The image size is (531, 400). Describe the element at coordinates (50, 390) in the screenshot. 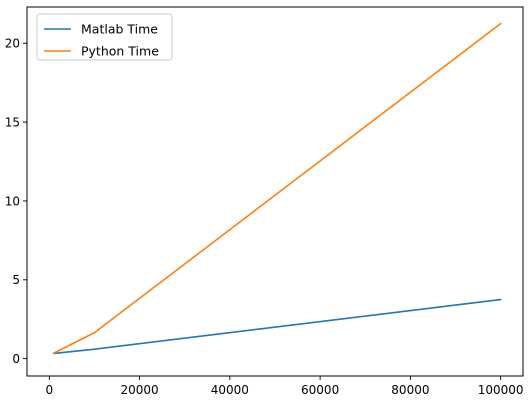

I see `x-tick-label: 0` at that location.